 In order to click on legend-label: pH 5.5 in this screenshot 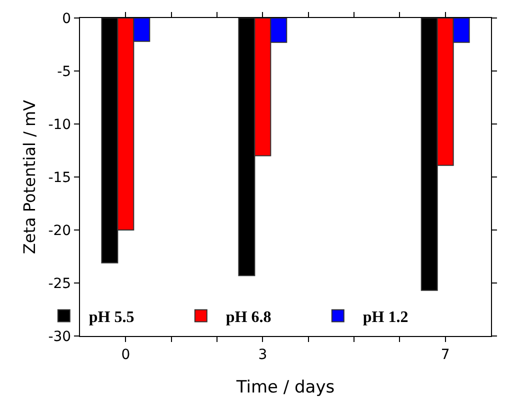, I will do `click(111, 317)`.